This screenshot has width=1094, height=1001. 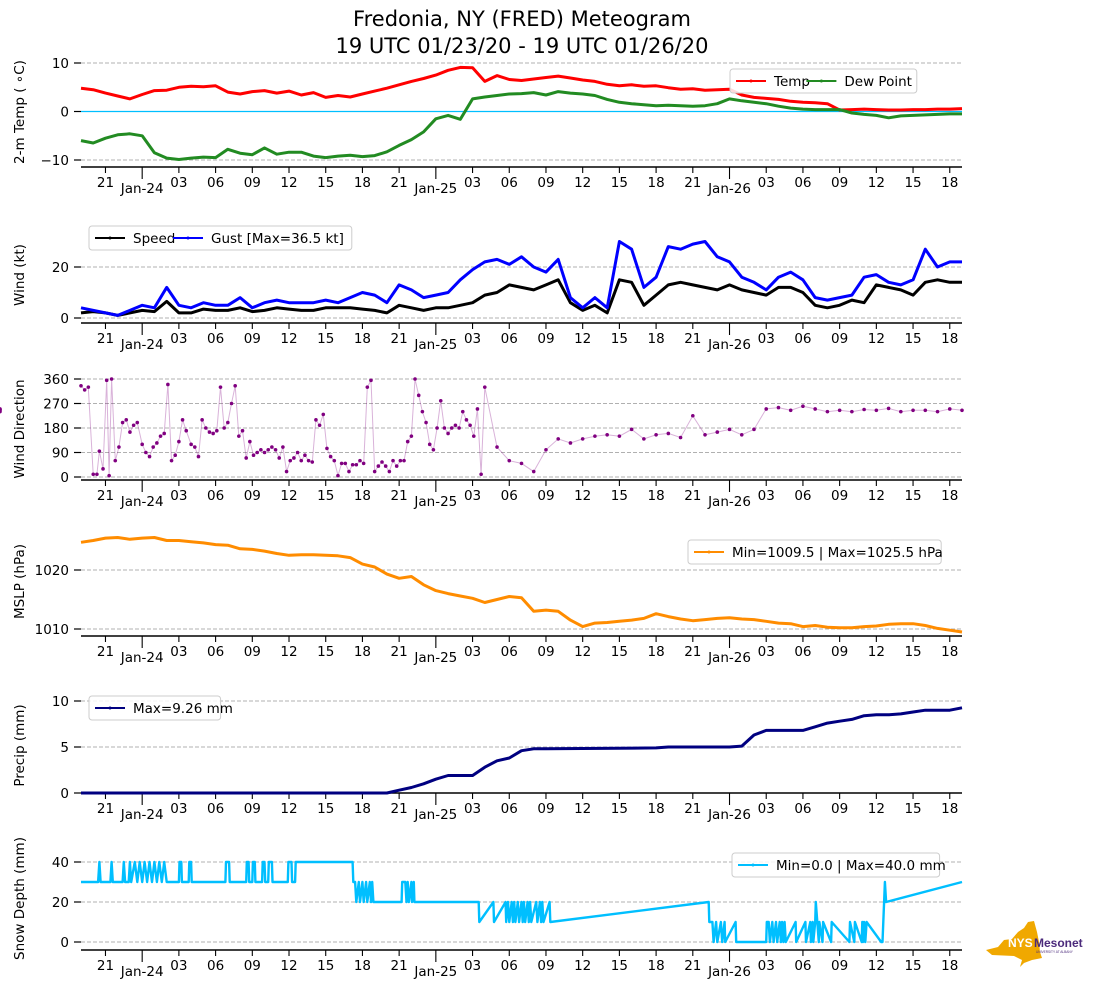 What do you see at coordinates (522, 750) in the screenshot?
I see `series-line-precip` at bounding box center [522, 750].